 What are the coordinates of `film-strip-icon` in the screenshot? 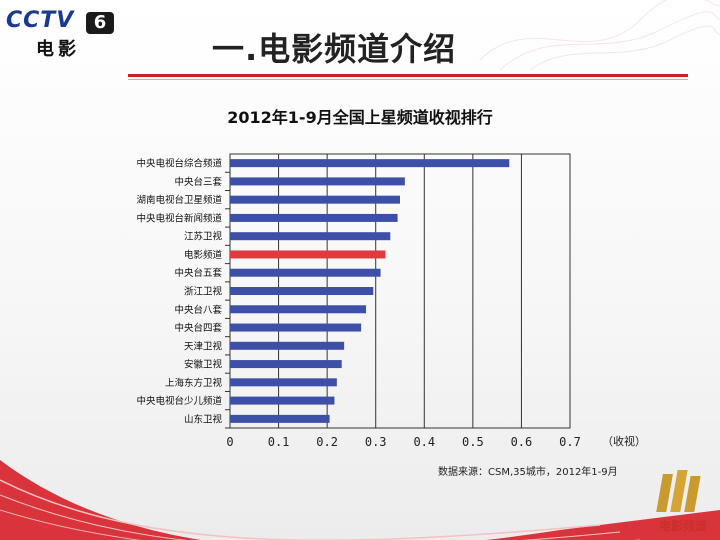 It's located at (678, 491).